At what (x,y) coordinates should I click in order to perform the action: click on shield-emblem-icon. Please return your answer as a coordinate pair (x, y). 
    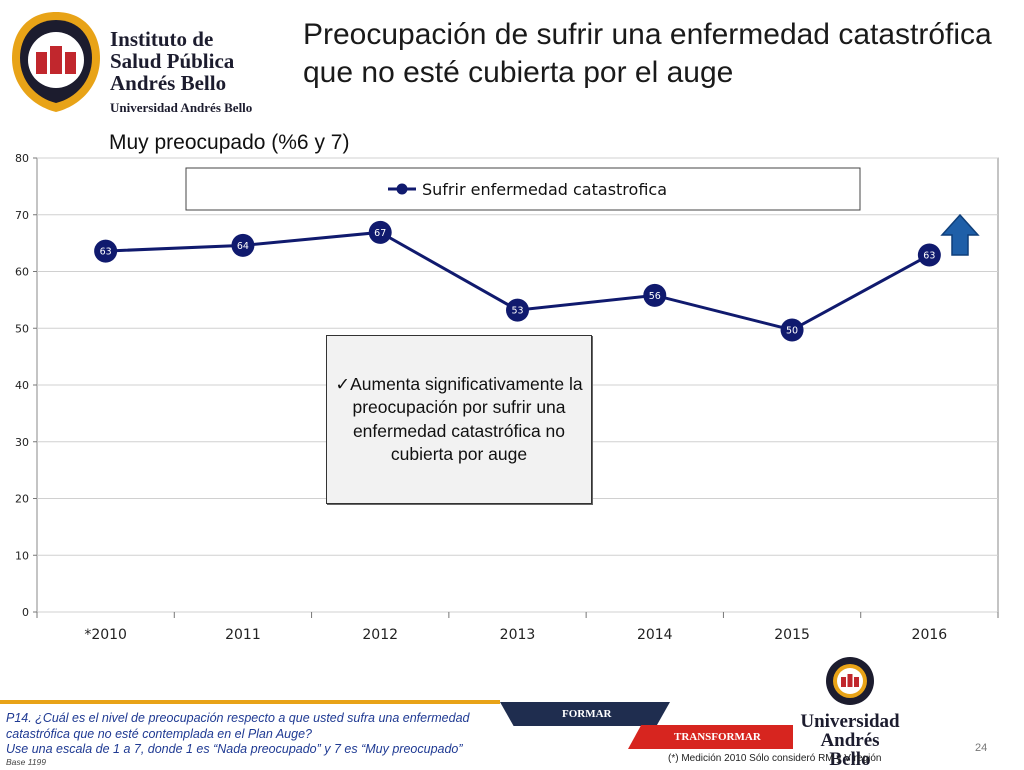
    Looking at the image, I should click on (56, 62).